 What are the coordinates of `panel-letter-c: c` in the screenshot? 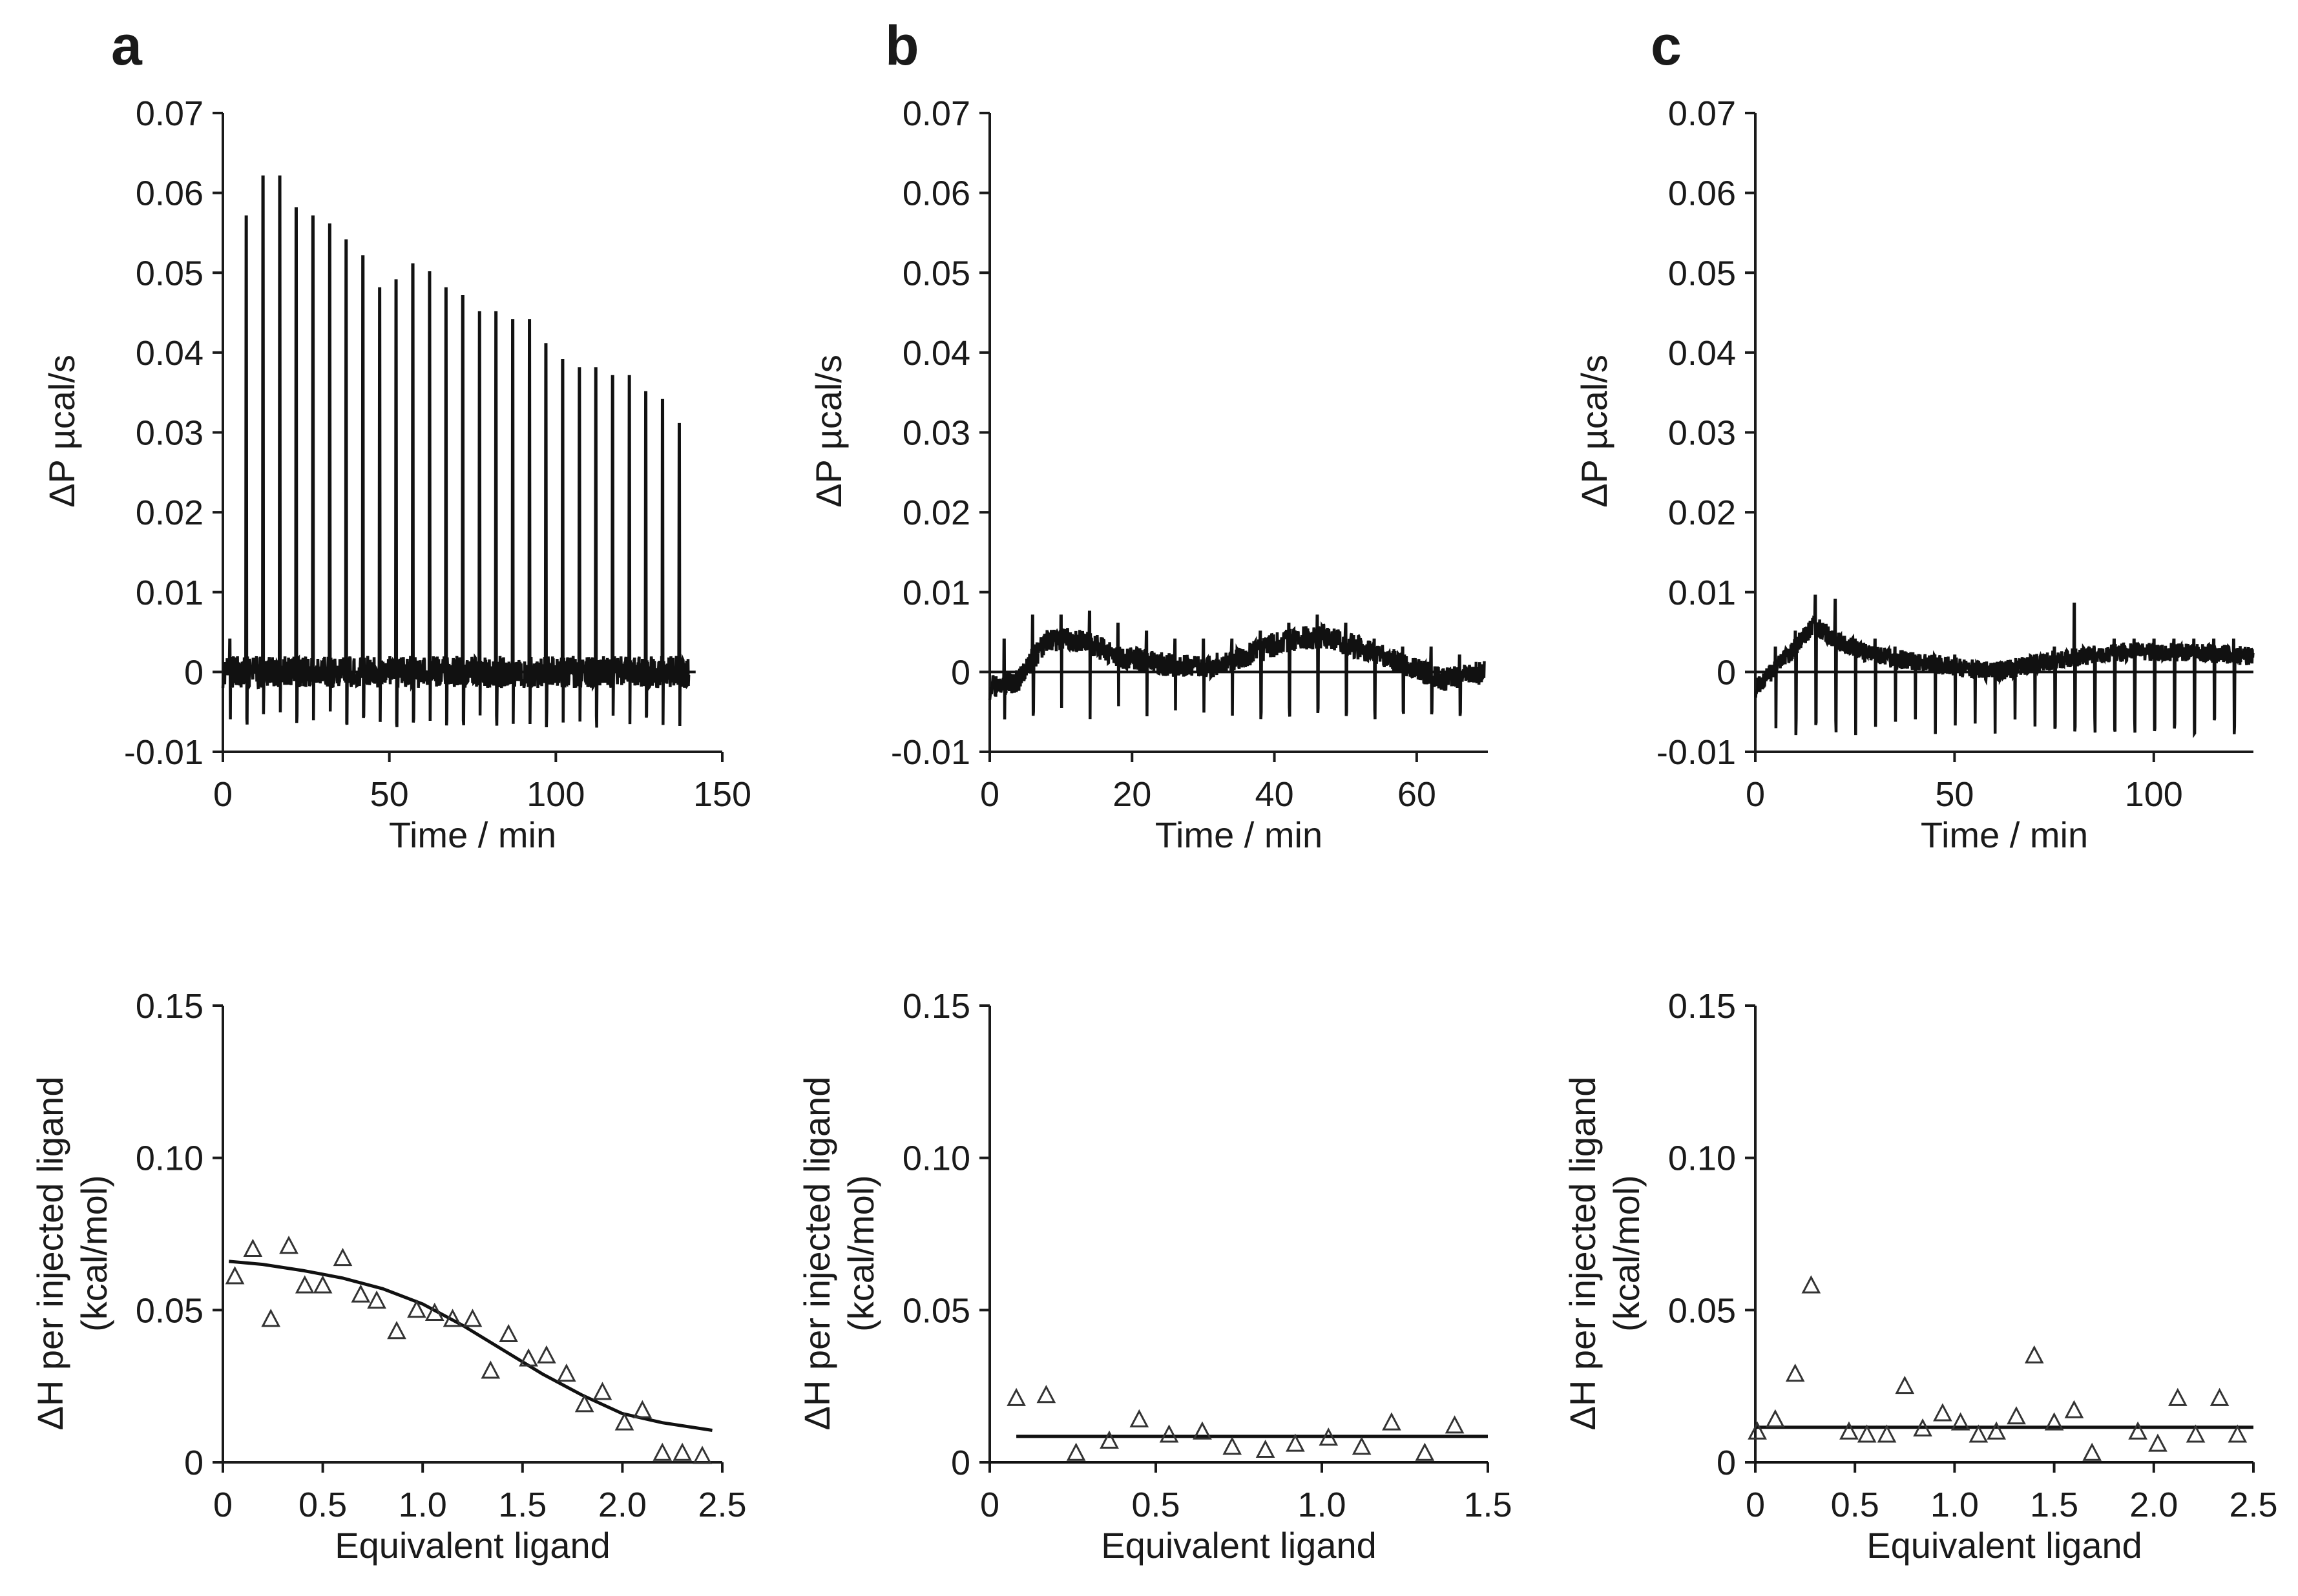 It's located at (1666, 46).